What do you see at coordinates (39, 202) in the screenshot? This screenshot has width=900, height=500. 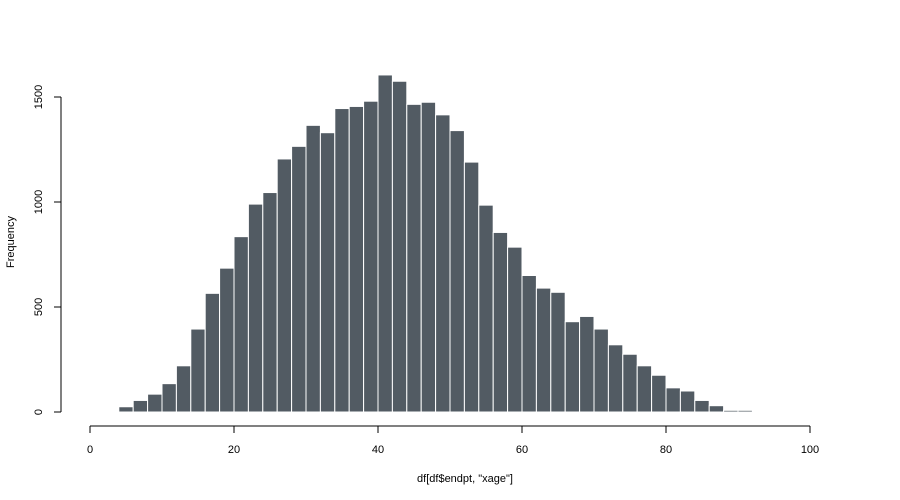 I see `y-tick-label: 1000` at bounding box center [39, 202].